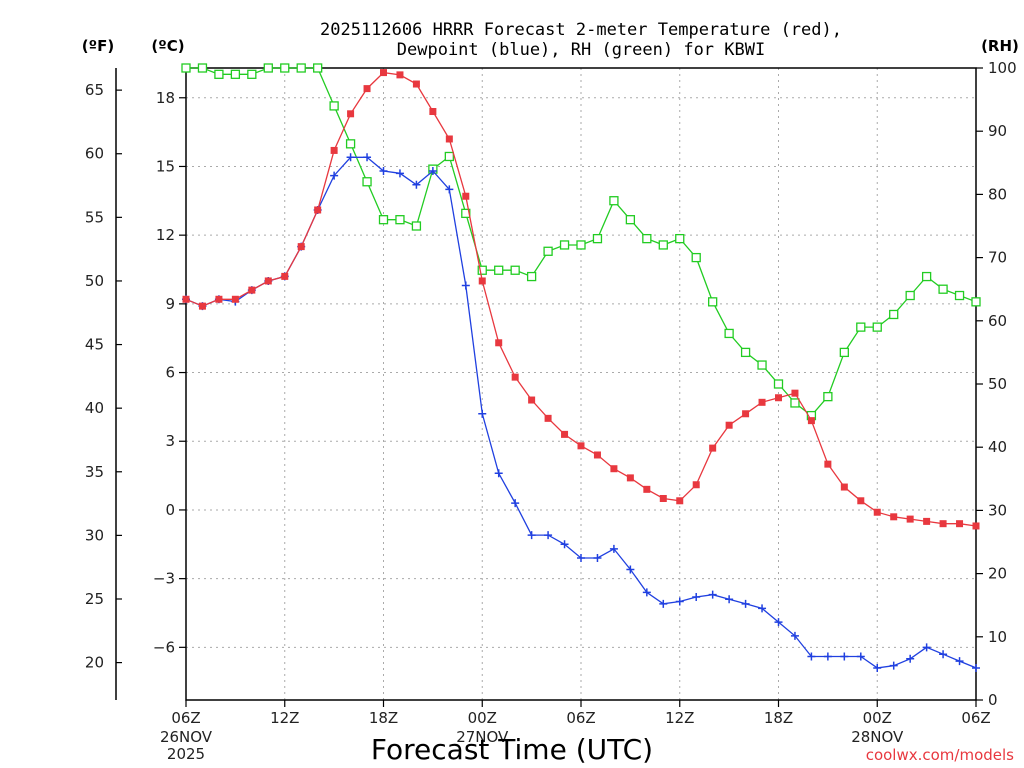  Describe the element at coordinates (94, 154) in the screenshot. I see `fahrenheit-tick-label: 60` at that location.